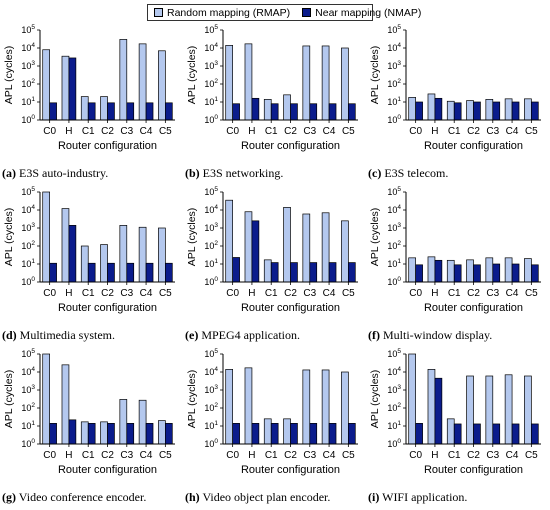  What do you see at coordinates (28, 353) in the screenshot?
I see `y-tick-label: 10⁵` at bounding box center [28, 353].